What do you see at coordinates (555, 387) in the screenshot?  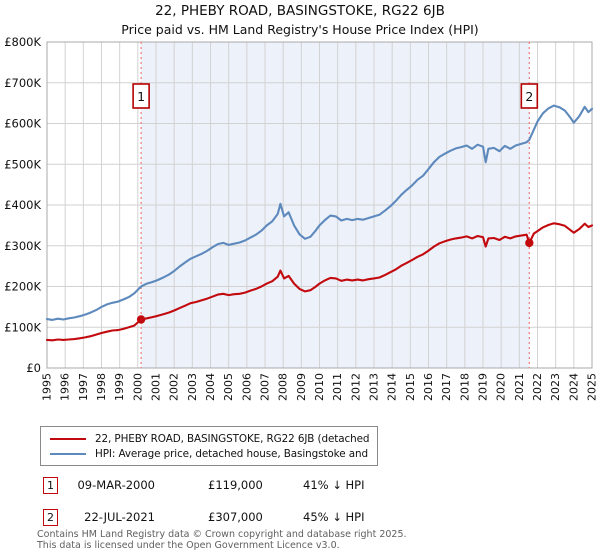 I see `svg-text: 2023` at bounding box center [555, 387].